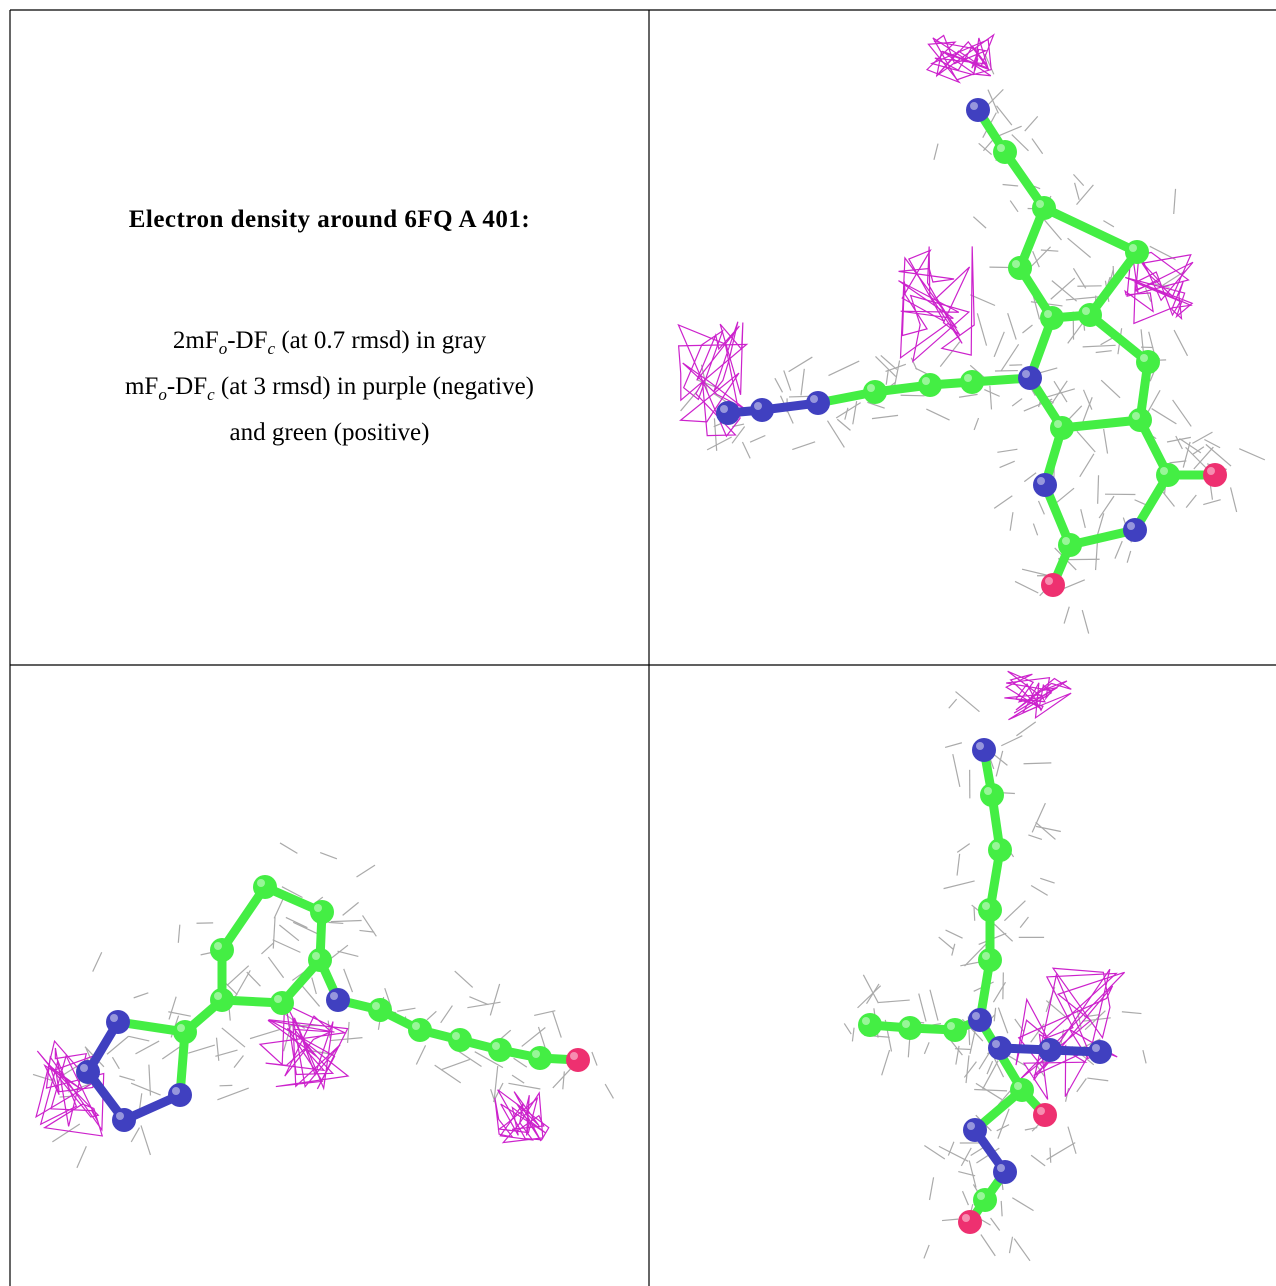  Describe the element at coordinates (247, 340) in the screenshot. I see `legend-text: -DF` at that location.